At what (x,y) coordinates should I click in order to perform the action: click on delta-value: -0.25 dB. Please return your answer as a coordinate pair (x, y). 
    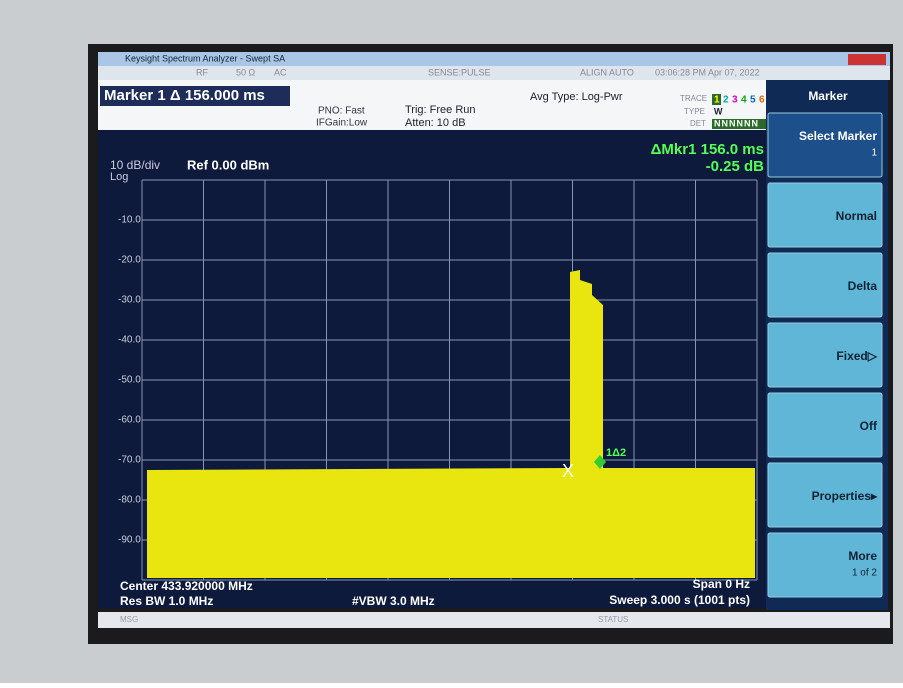
    Looking at the image, I should click on (735, 166).